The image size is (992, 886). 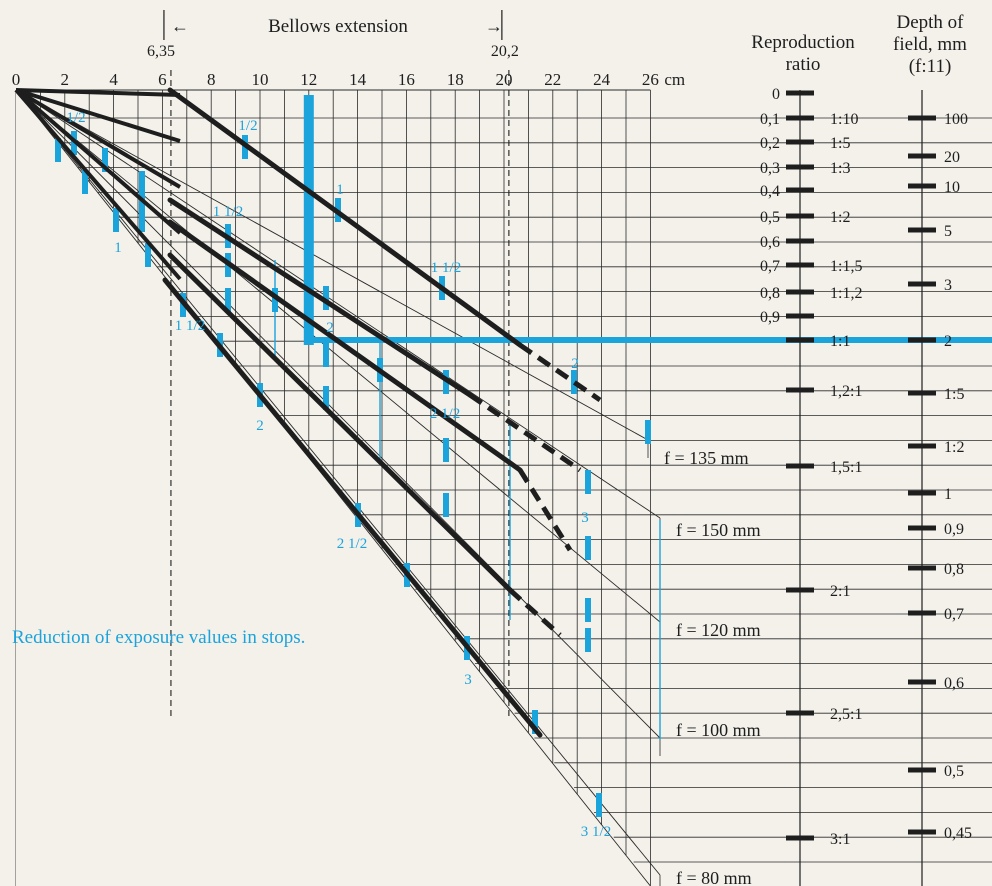 I want to click on repro-right-label: 2,5:1, so click(x=846, y=714).